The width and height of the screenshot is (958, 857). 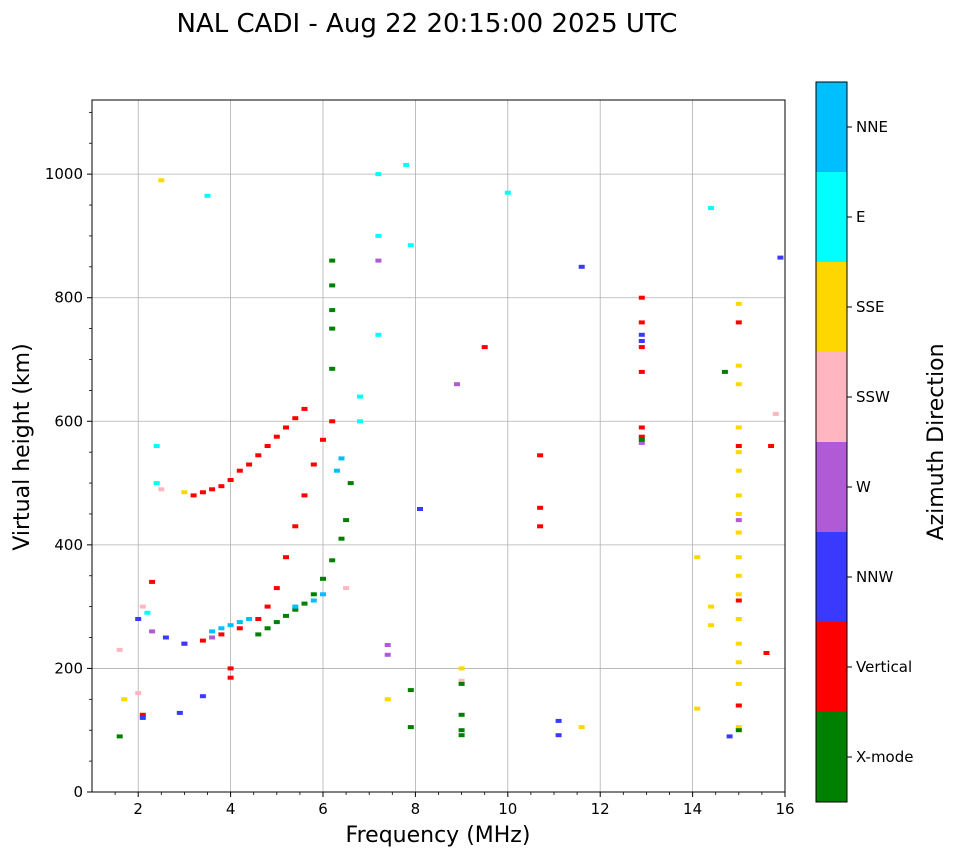 I want to click on colorbar-tick-label: E, so click(x=860, y=217).